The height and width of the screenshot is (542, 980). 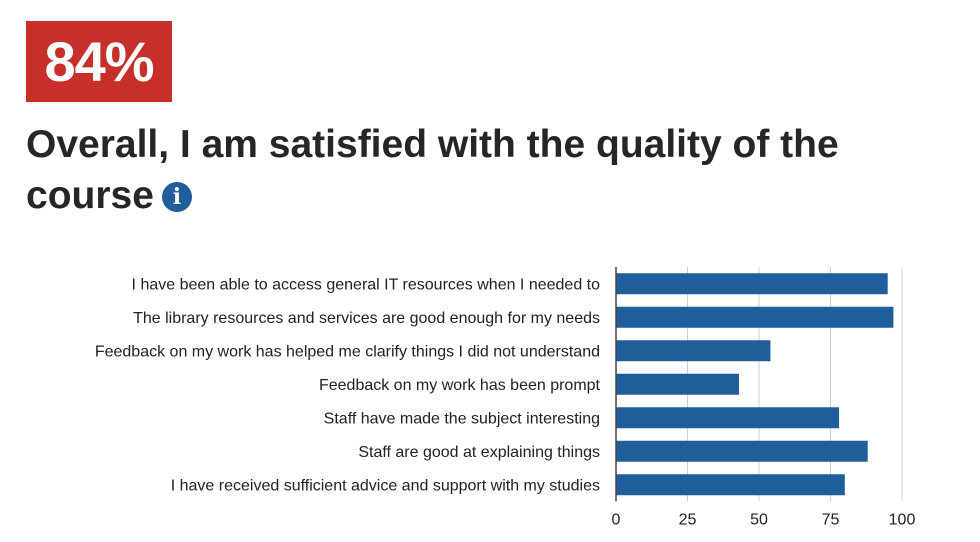 I want to click on x-tick-label: 75, so click(x=831, y=520).